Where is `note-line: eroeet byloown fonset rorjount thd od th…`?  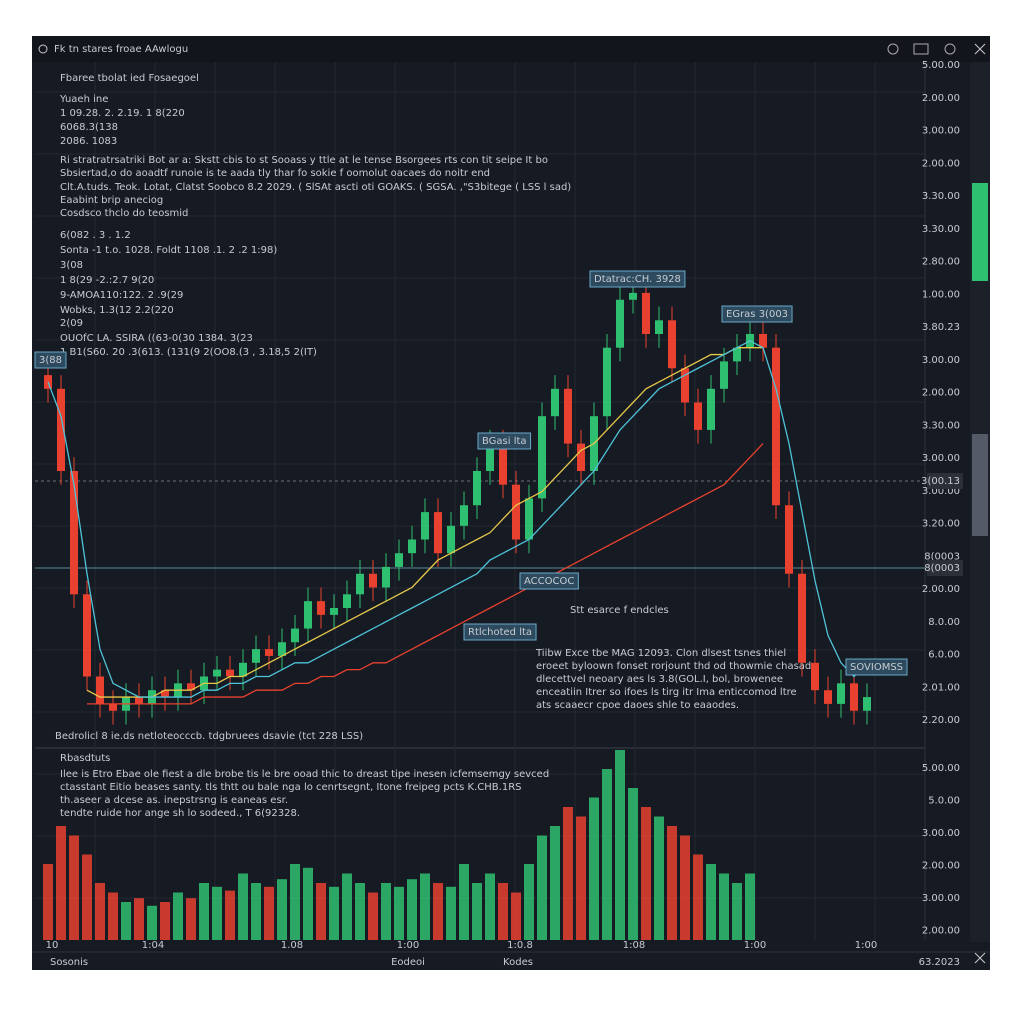 note-line: eroeet byloown fonset rorjount thd od th… is located at coordinates (673, 666).